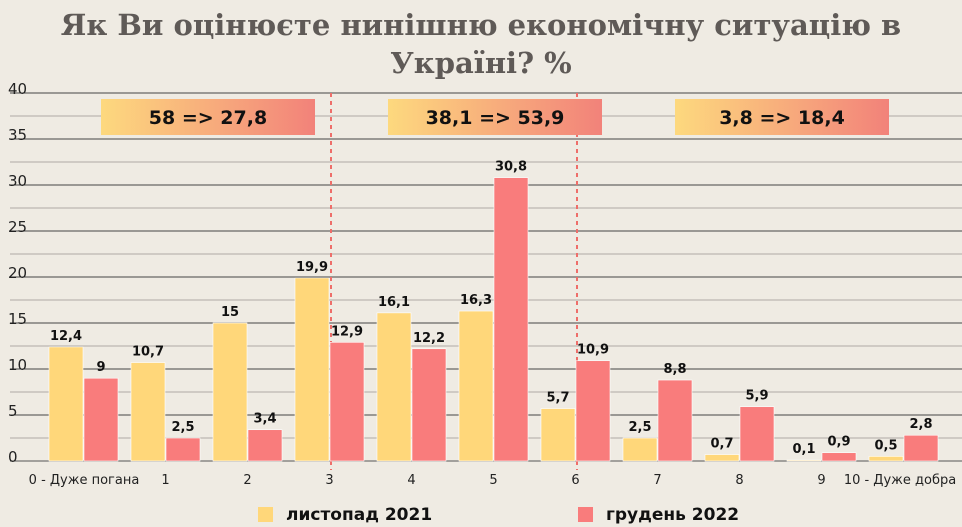  Describe the element at coordinates (230, 312) in the screenshot. I see `data-label: 15` at that location.